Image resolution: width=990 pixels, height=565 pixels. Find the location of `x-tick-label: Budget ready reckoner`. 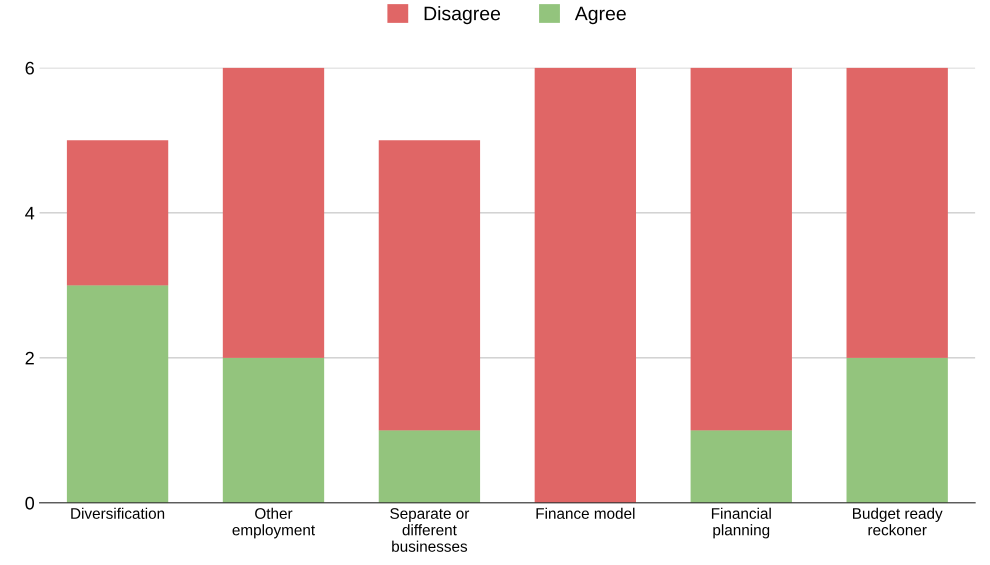

x-tick-label: Budget ready reckoner is located at coordinates (898, 522).